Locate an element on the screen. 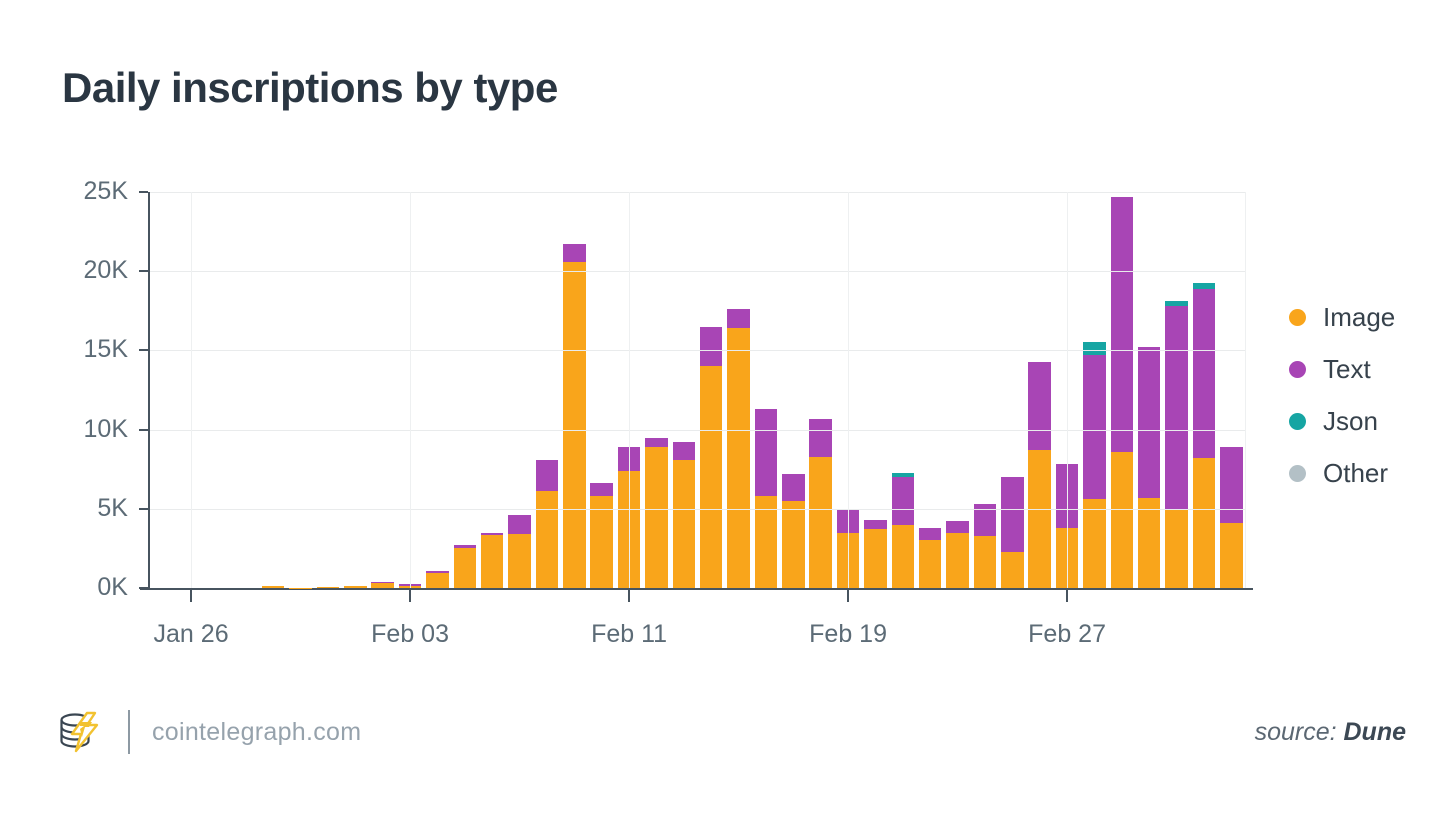 Image resolution: width=1456 pixels, height=832 pixels. cointelegraph-logo is located at coordinates (79, 732).